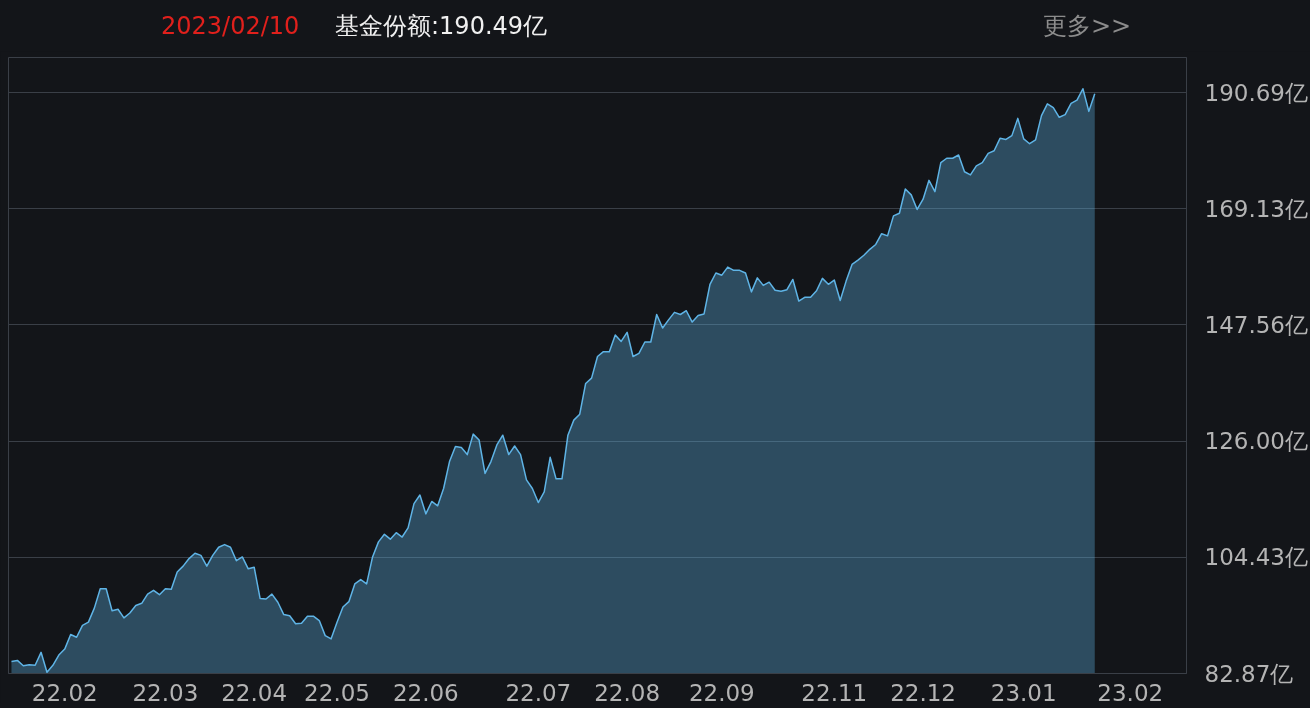 The height and width of the screenshot is (708, 1310). What do you see at coordinates (425, 692) in the screenshot?
I see `x-tick-label: 22.06` at bounding box center [425, 692].